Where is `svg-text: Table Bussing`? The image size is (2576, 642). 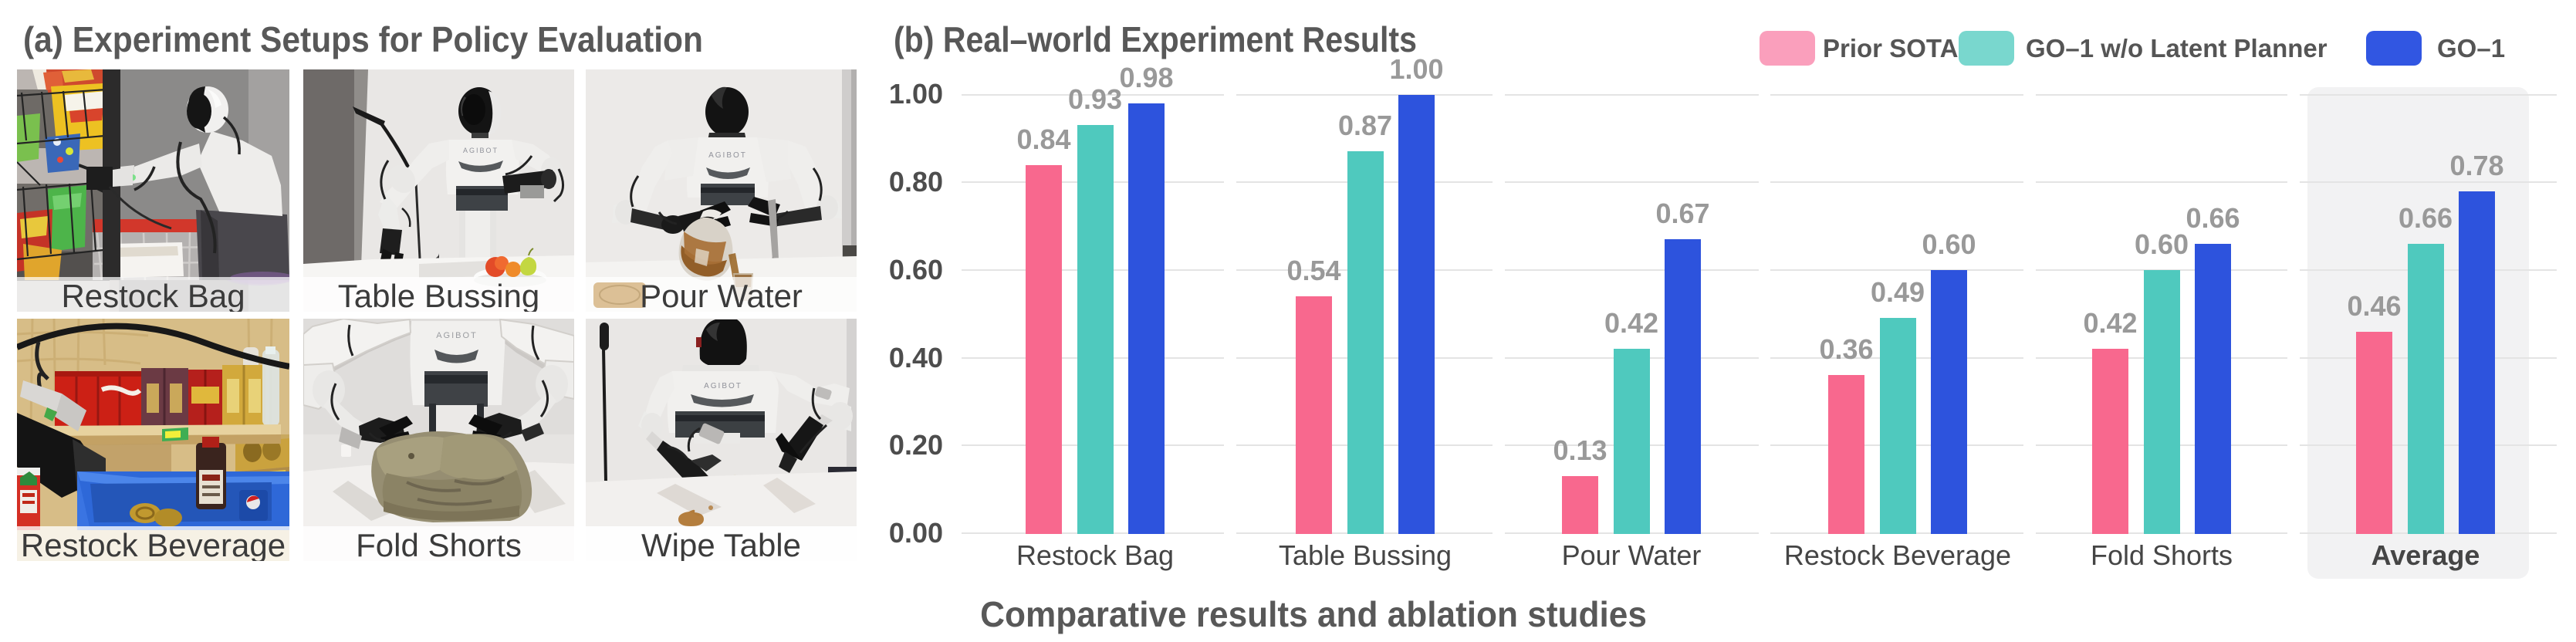
svg-text: Table Bussing is located at coordinates (439, 295).